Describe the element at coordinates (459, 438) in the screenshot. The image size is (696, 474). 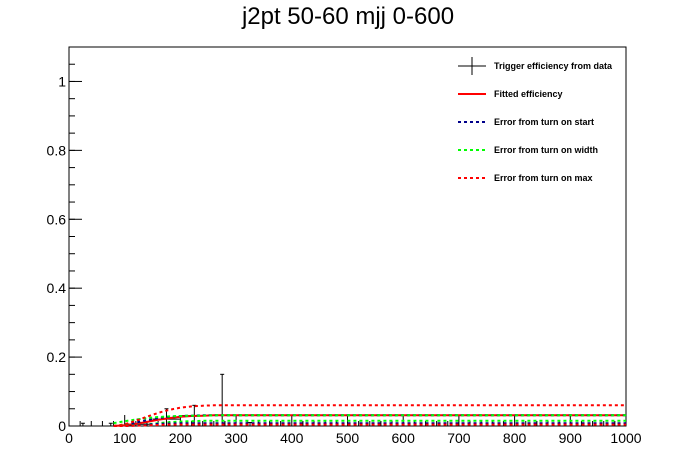
I see `x-tick-label: 700` at that location.